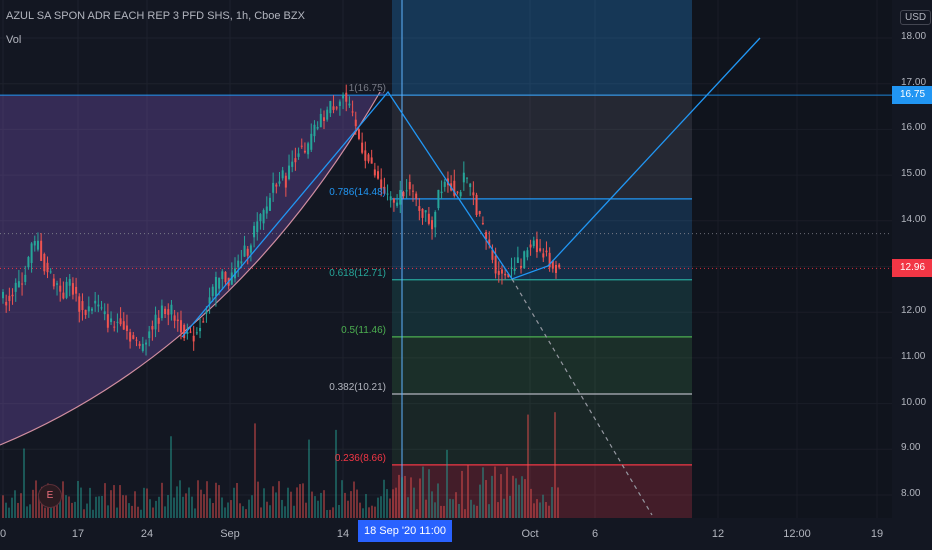  I want to click on price-badge-high: 16.75, so click(912, 95).